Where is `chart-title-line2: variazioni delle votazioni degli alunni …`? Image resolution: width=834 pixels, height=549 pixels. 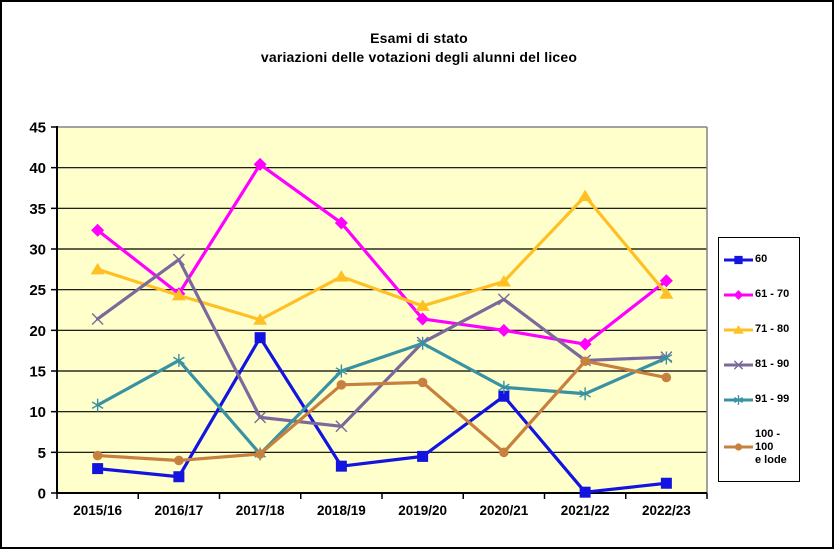 chart-title-line2: variazioni delle votazioni degli alunni … is located at coordinates (419, 57).